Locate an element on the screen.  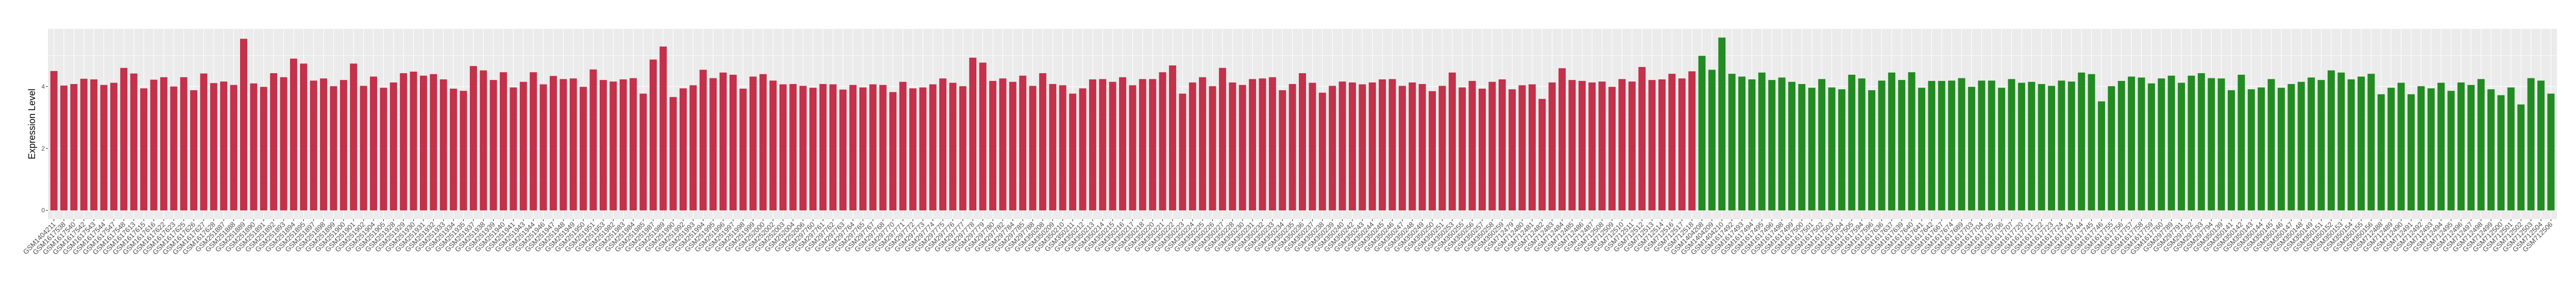
bar-GSM251985 is located at coordinates (643, 152).